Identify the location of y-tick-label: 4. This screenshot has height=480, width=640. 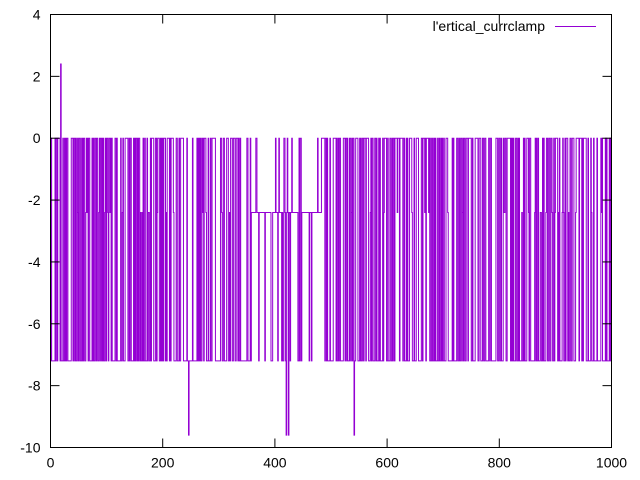
(37, 15).